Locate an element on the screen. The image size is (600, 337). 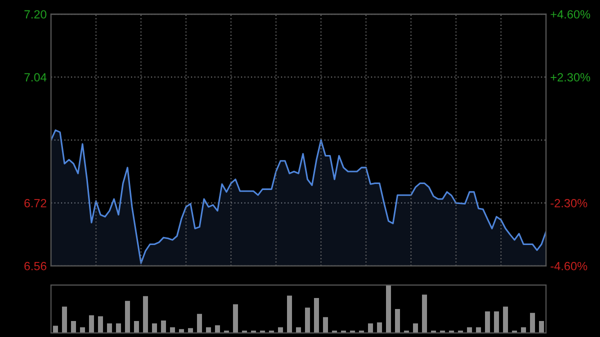
y2-tick-label: -2.30% is located at coordinates (569, 203).